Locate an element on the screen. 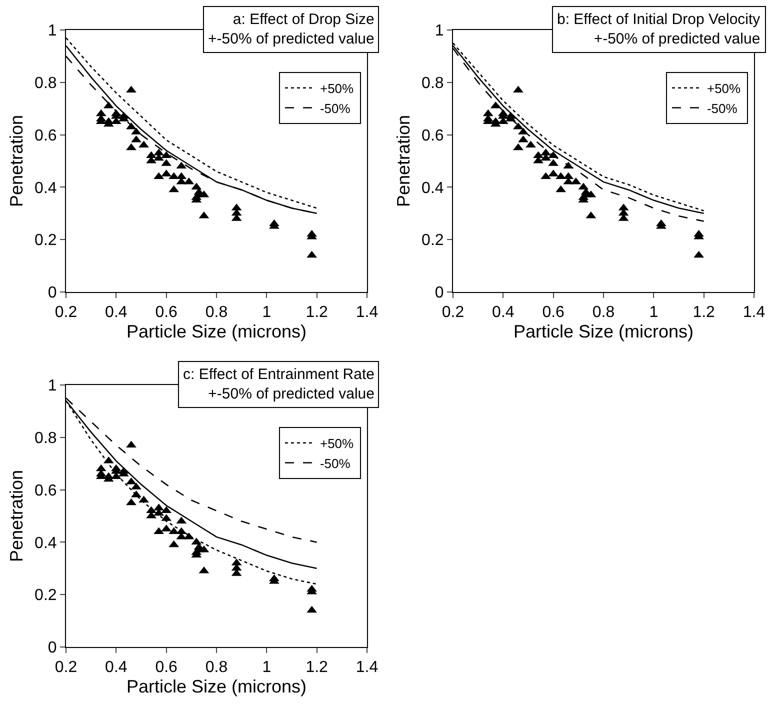  chart-title: a: Effect of Drop Size is located at coordinates (303, 19).